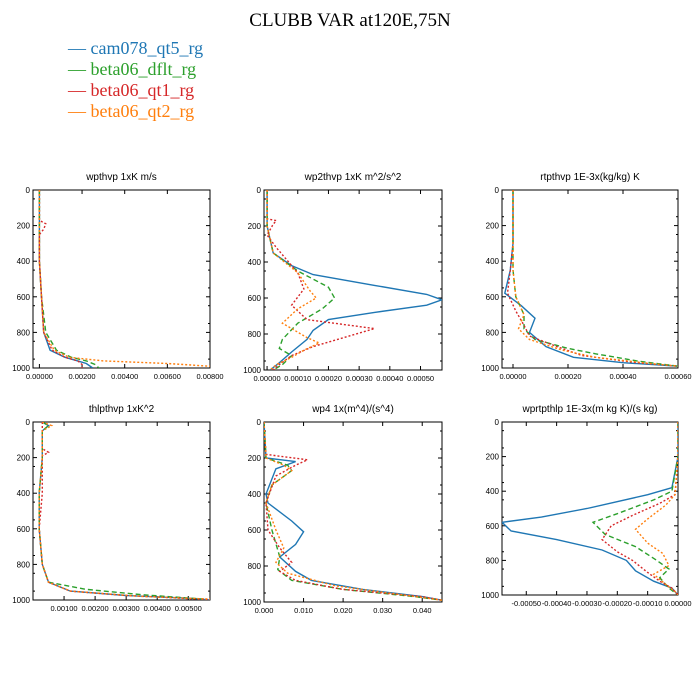  I want to click on legend-entry-2: — beta06_qt1_rg, so click(135, 90).